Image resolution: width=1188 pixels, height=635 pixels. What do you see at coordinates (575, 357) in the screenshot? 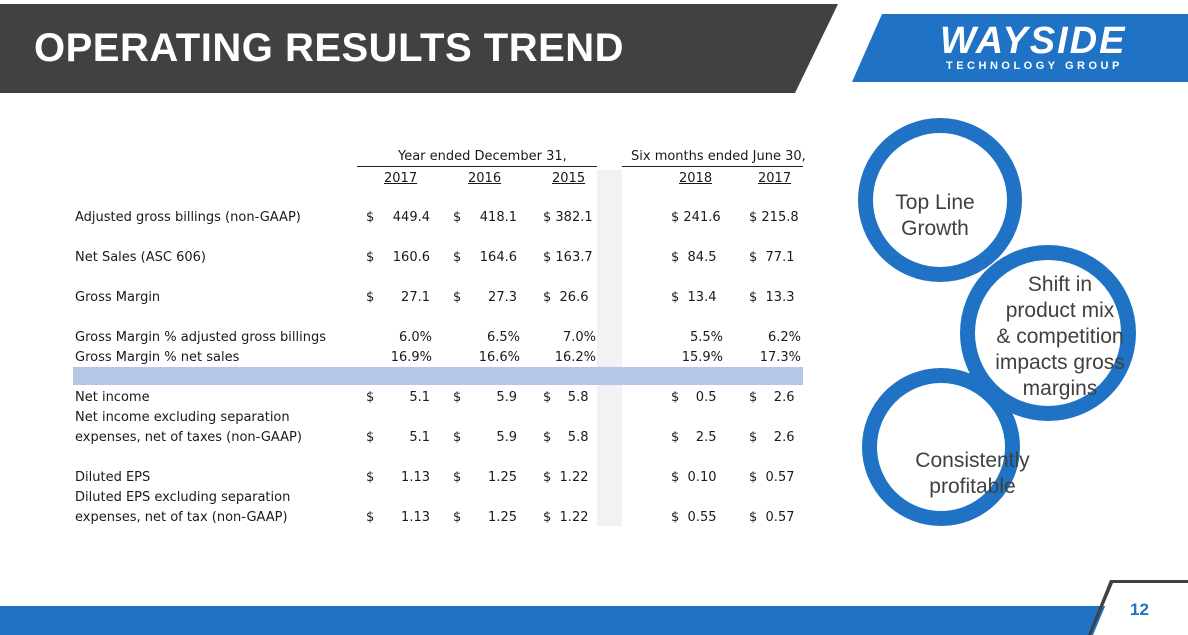
I see `cell: 16.2%` at bounding box center [575, 357].